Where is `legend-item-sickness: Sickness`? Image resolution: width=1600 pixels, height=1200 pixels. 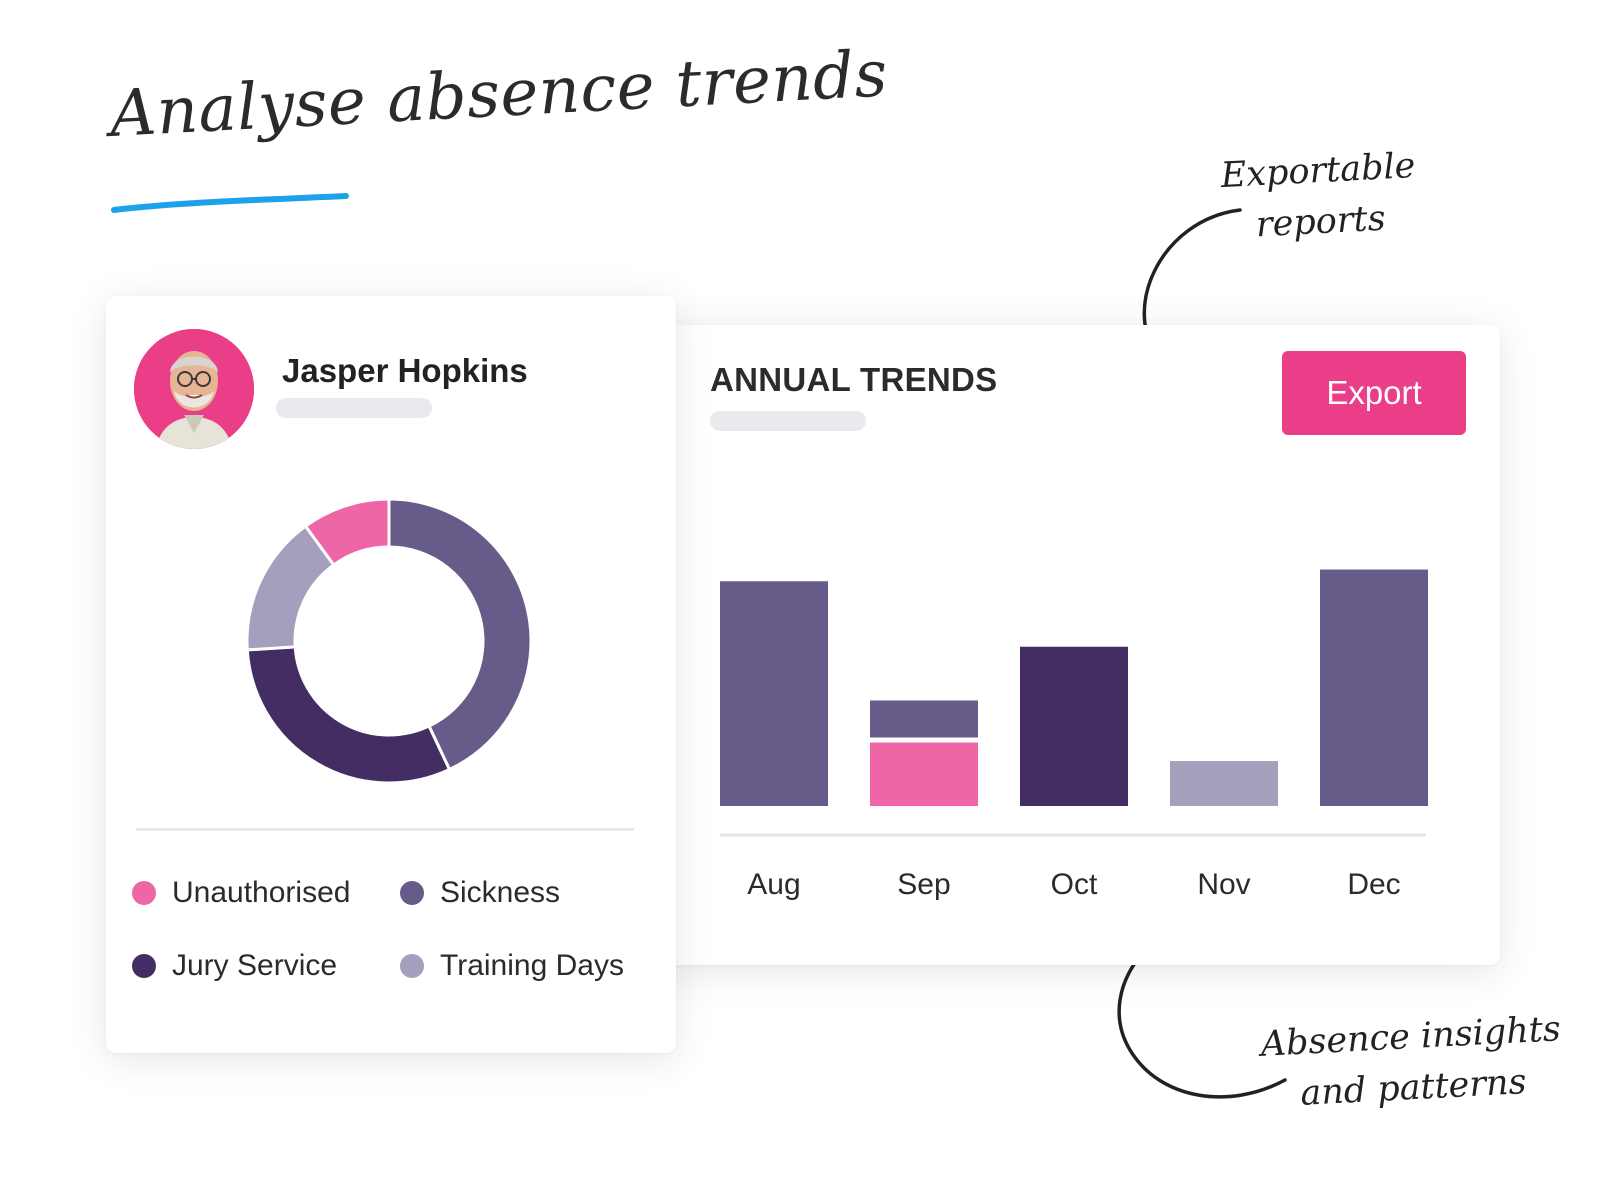 legend-item-sickness: Sickness is located at coordinates (480, 893).